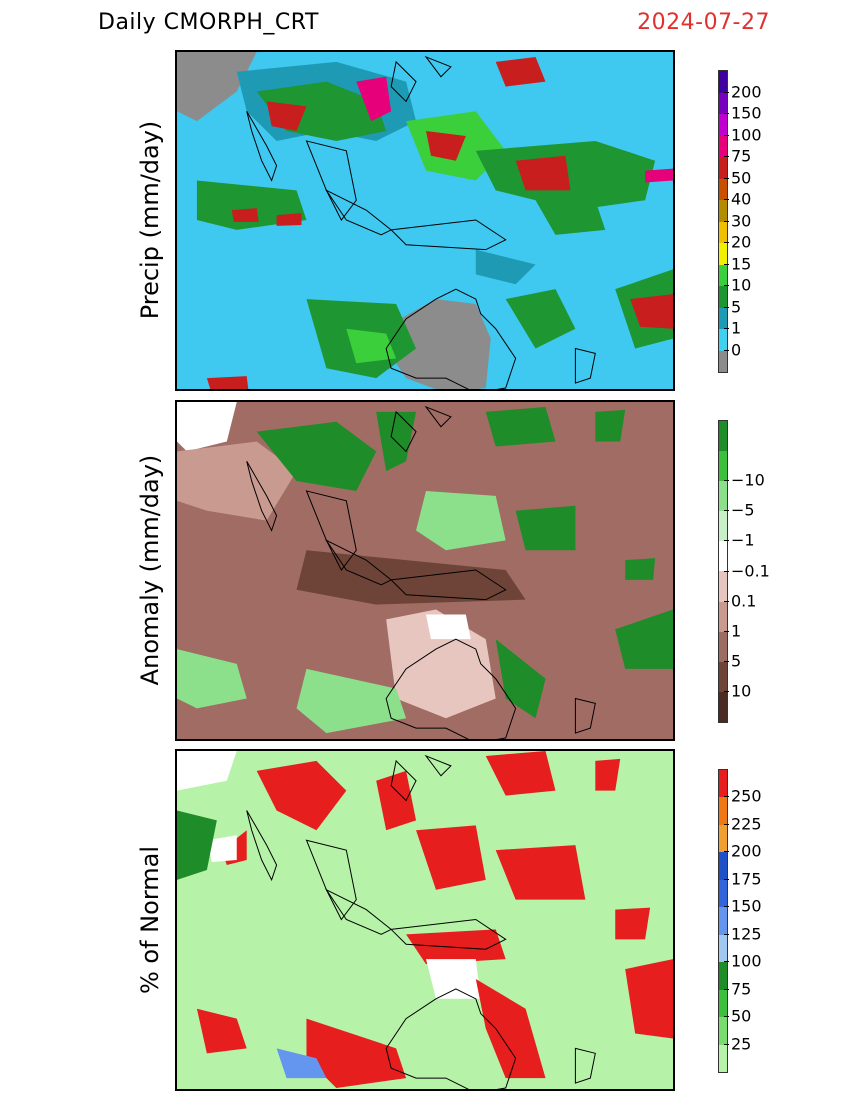  I want to click on precip-ylabel: Precip (mm/day), so click(150, 220).